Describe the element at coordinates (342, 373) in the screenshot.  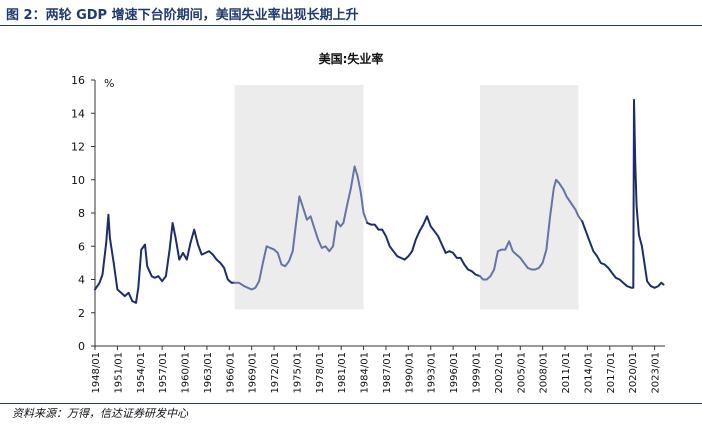
I see `x-tick-label: 1981/01` at that location.